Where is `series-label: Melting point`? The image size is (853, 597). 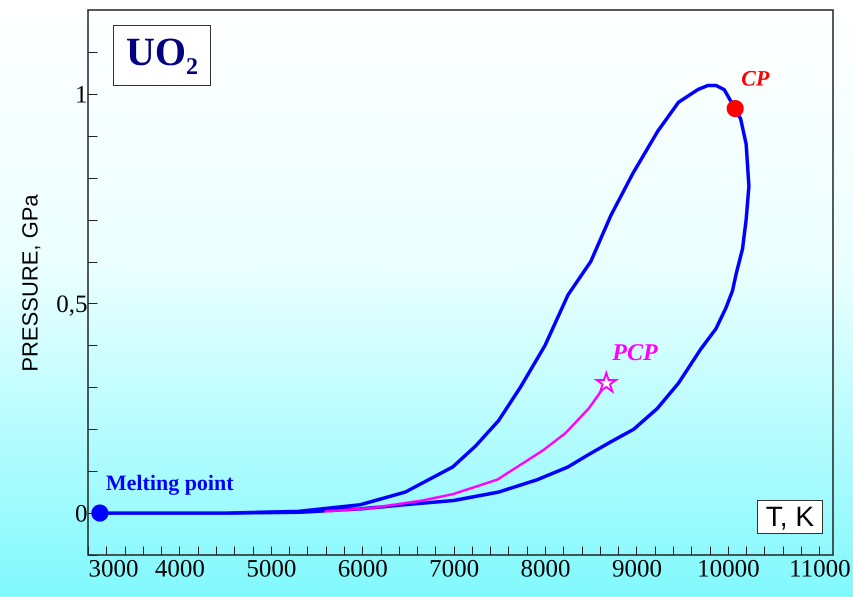
series-label: Melting point is located at coordinates (170, 483).